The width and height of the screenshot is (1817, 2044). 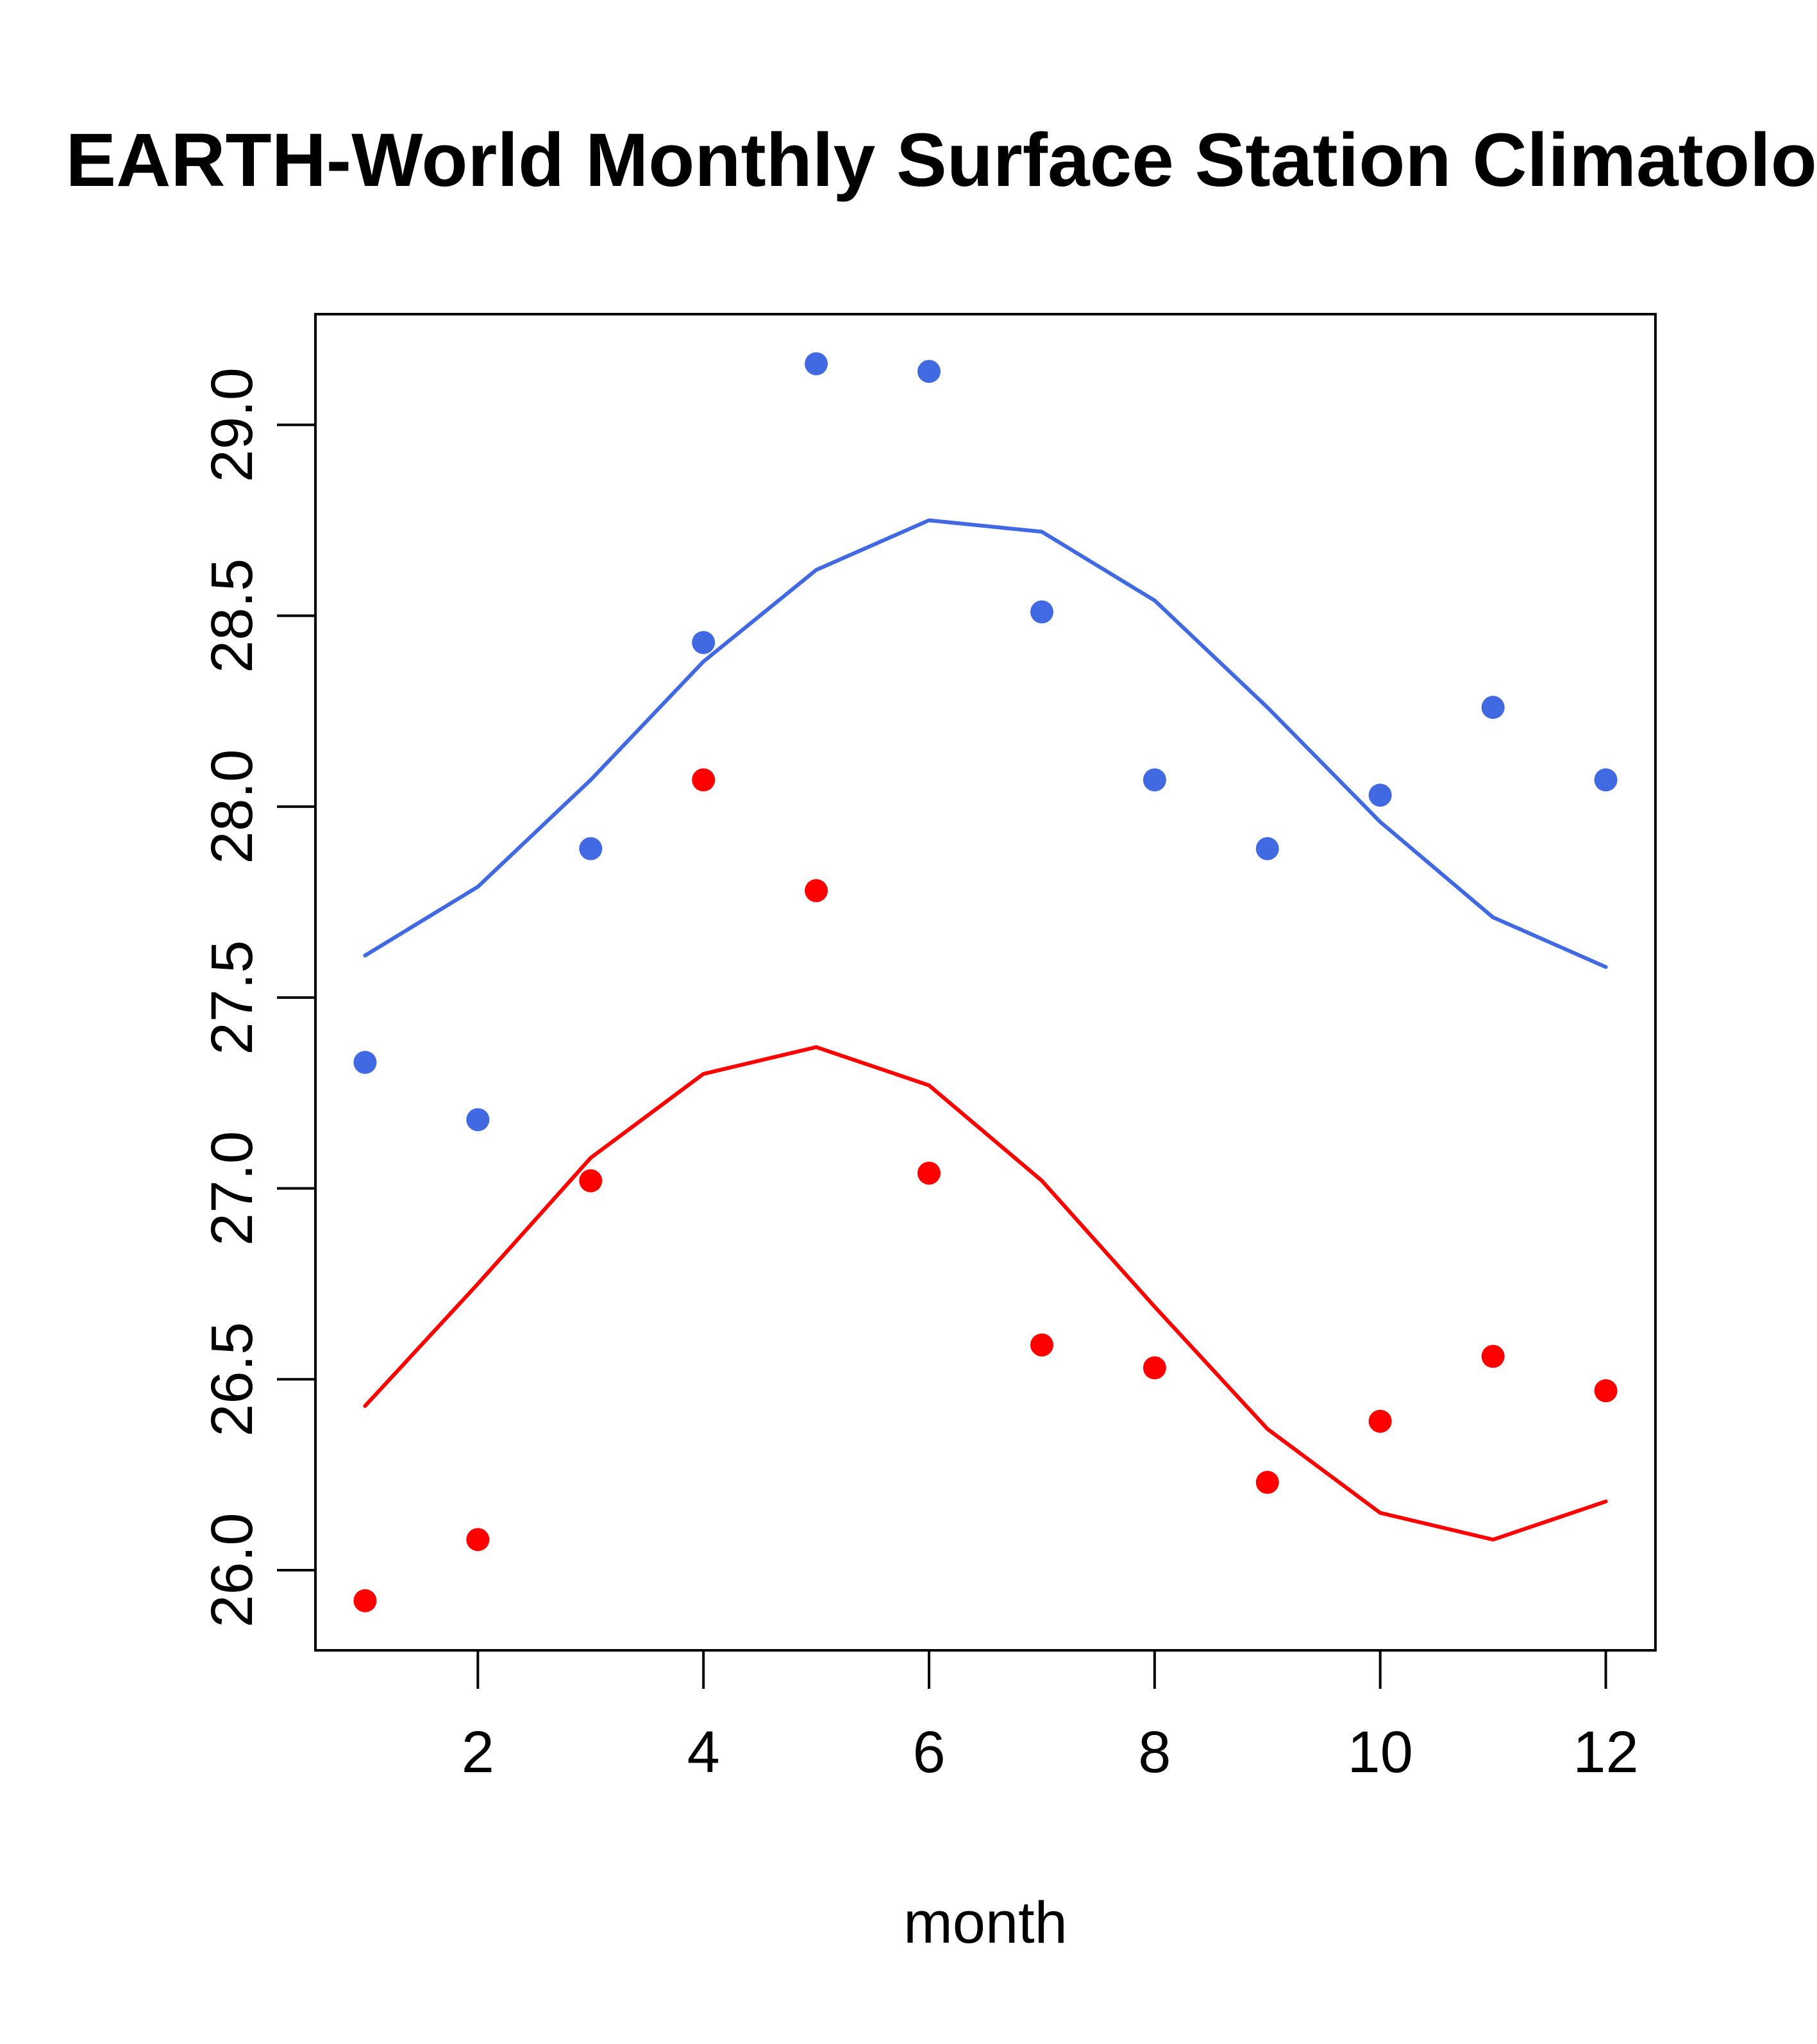 I want to click on y-tick-label: 29.0, so click(x=232, y=424).